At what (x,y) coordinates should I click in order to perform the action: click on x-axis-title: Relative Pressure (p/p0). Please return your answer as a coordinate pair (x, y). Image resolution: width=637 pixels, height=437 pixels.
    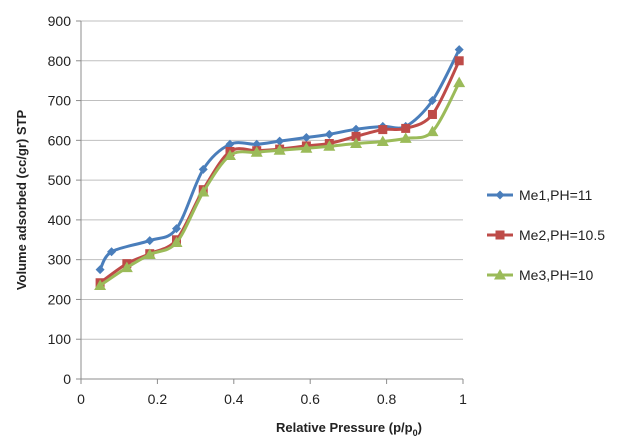
    Looking at the image, I should click on (349, 428).